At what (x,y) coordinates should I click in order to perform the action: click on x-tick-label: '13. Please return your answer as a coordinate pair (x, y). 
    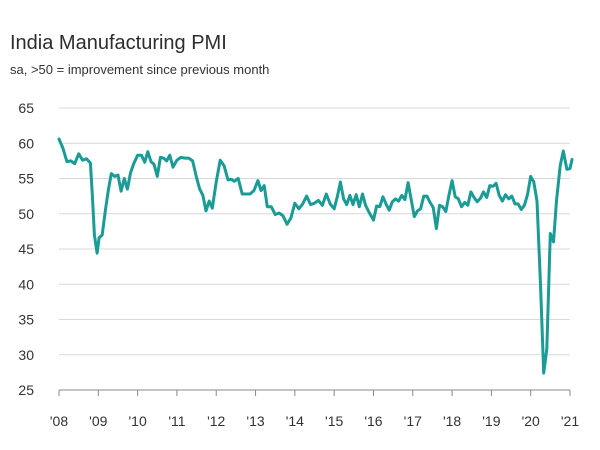
    Looking at the image, I should click on (255, 421).